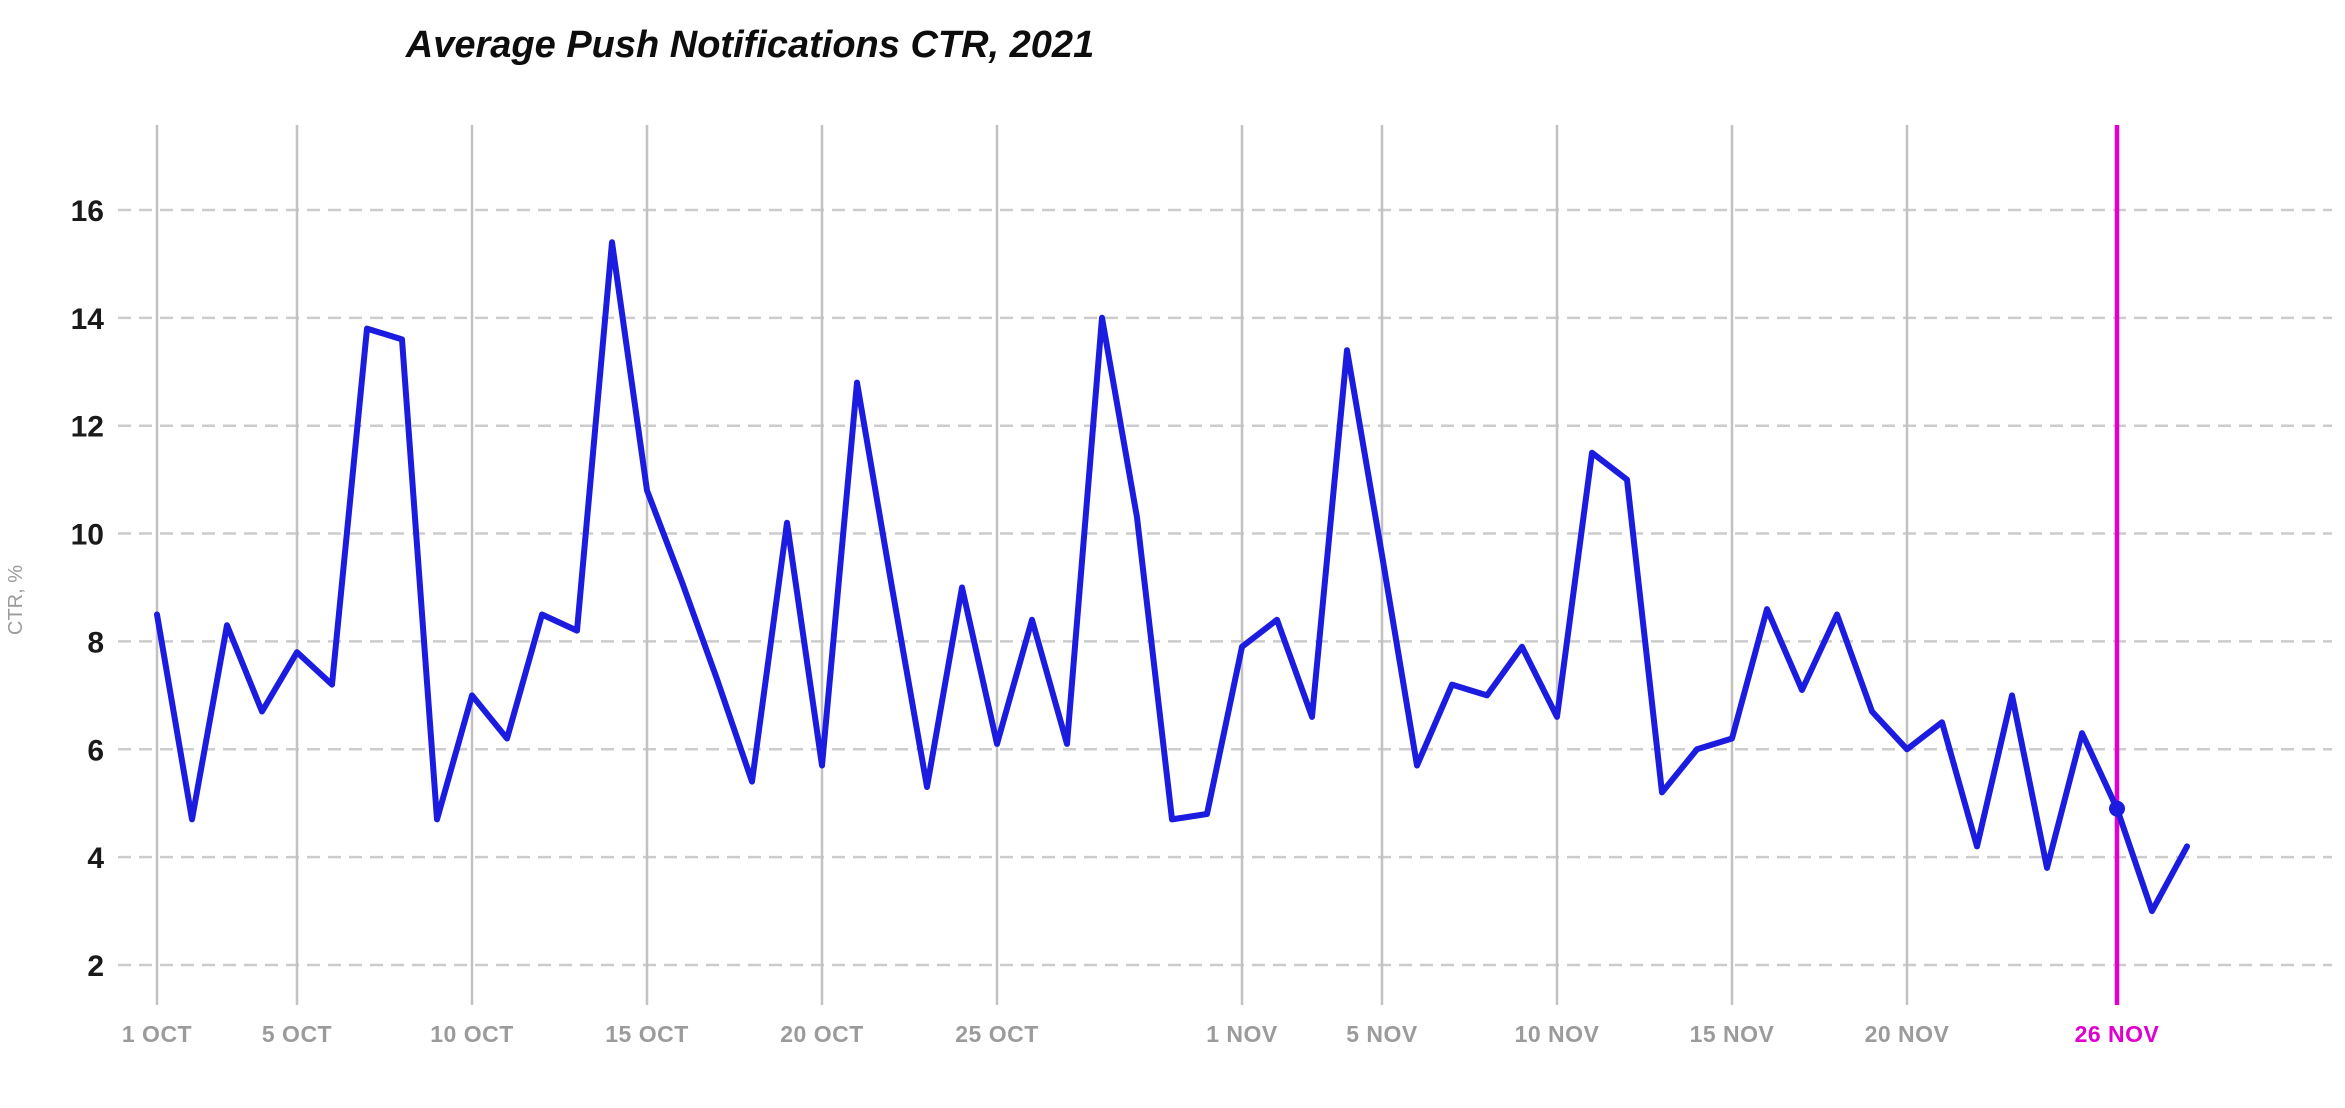  What do you see at coordinates (1242, 1034) in the screenshot?
I see `x-tick-label-1 NOV: 1 NOV` at bounding box center [1242, 1034].